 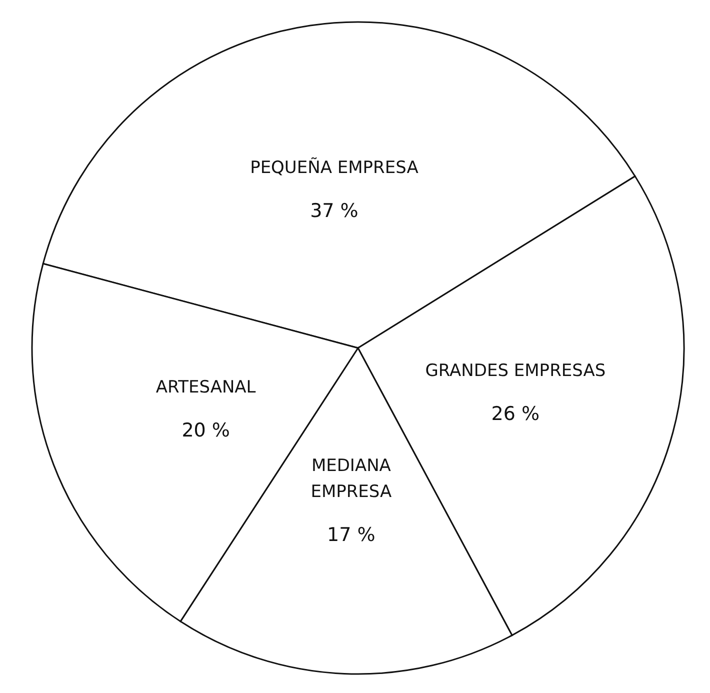 What do you see at coordinates (334, 167) in the screenshot?
I see `slice-label: PEQUEÑA EMPRESA` at bounding box center [334, 167].